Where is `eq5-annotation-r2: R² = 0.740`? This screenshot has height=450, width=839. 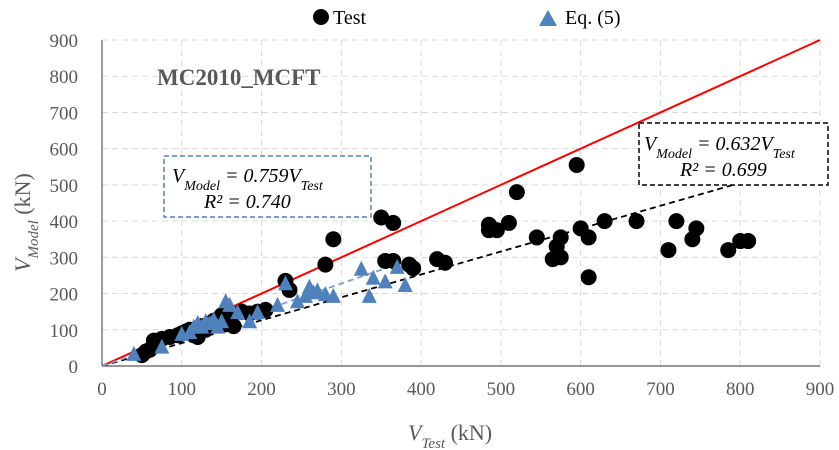
eq5-annotation-r2: R² = 0.740 is located at coordinates (247, 202).